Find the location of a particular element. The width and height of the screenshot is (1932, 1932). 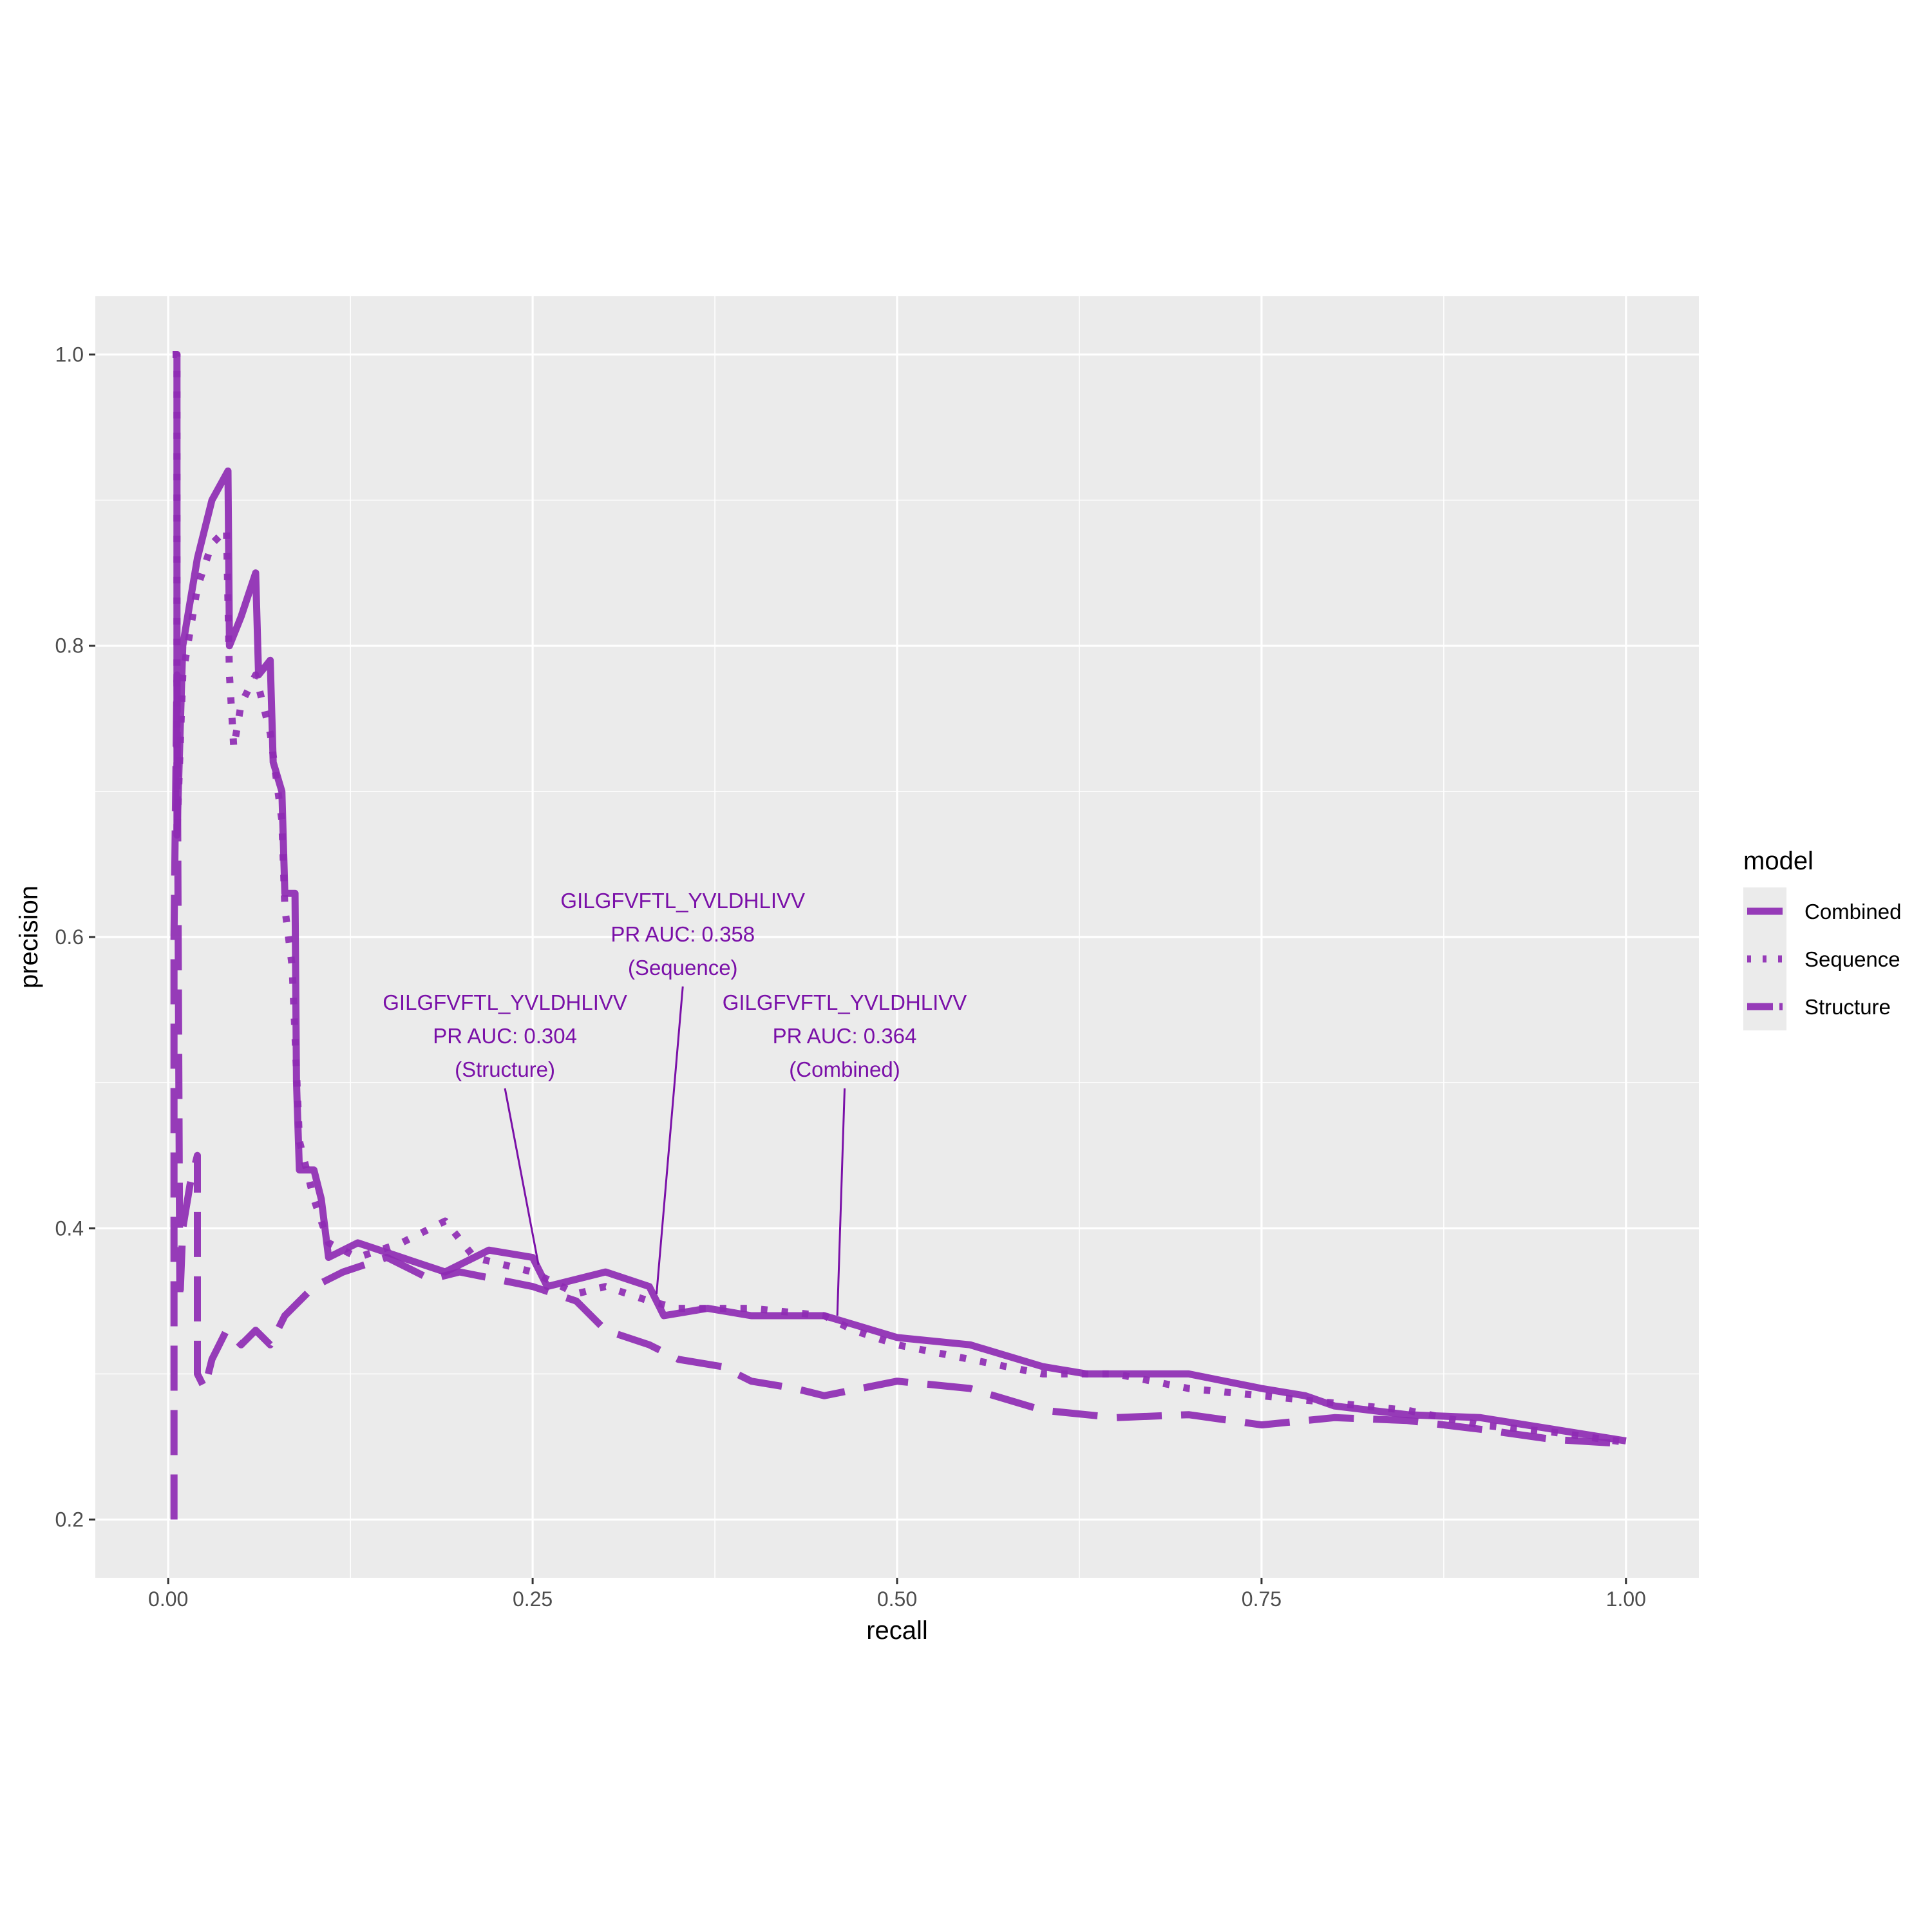

annotation-label-sequence: GILGFVFTL_YVLDHLIVV is located at coordinates (683, 901).